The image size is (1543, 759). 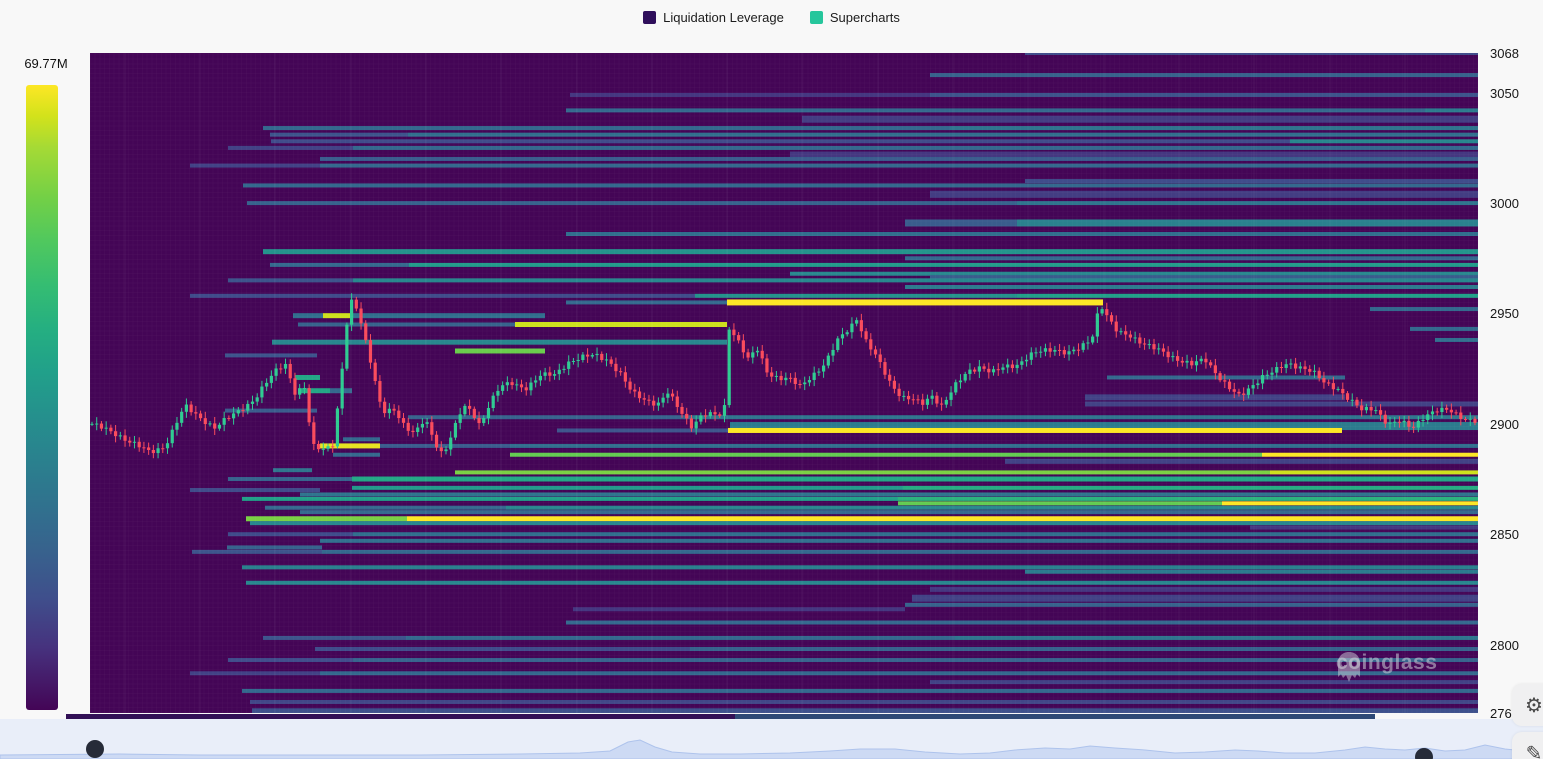 What do you see at coordinates (713, 17) in the screenshot?
I see `legend-item-liquidation-leverage: Liquidation Leverage` at bounding box center [713, 17].